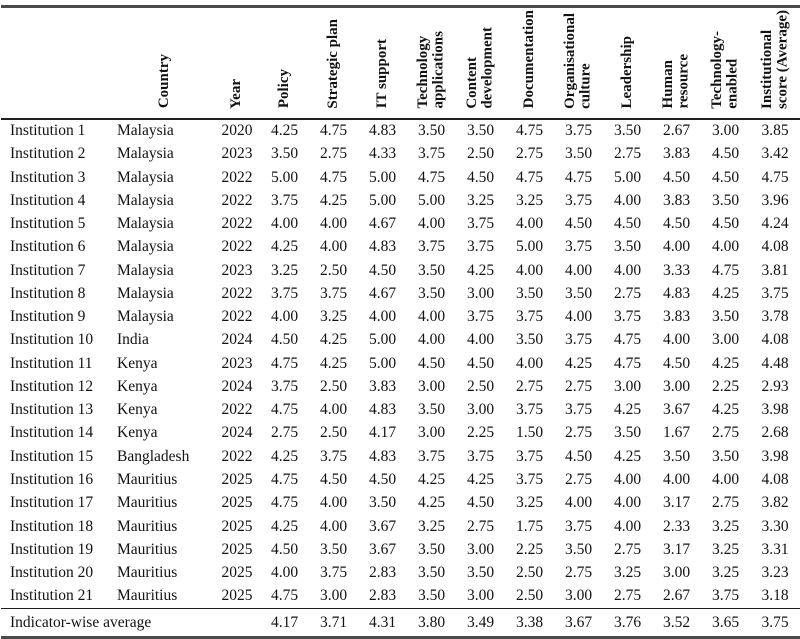  Describe the element at coordinates (431, 479) in the screenshot. I see `score-cell-technology_applications: 4.25` at that location.